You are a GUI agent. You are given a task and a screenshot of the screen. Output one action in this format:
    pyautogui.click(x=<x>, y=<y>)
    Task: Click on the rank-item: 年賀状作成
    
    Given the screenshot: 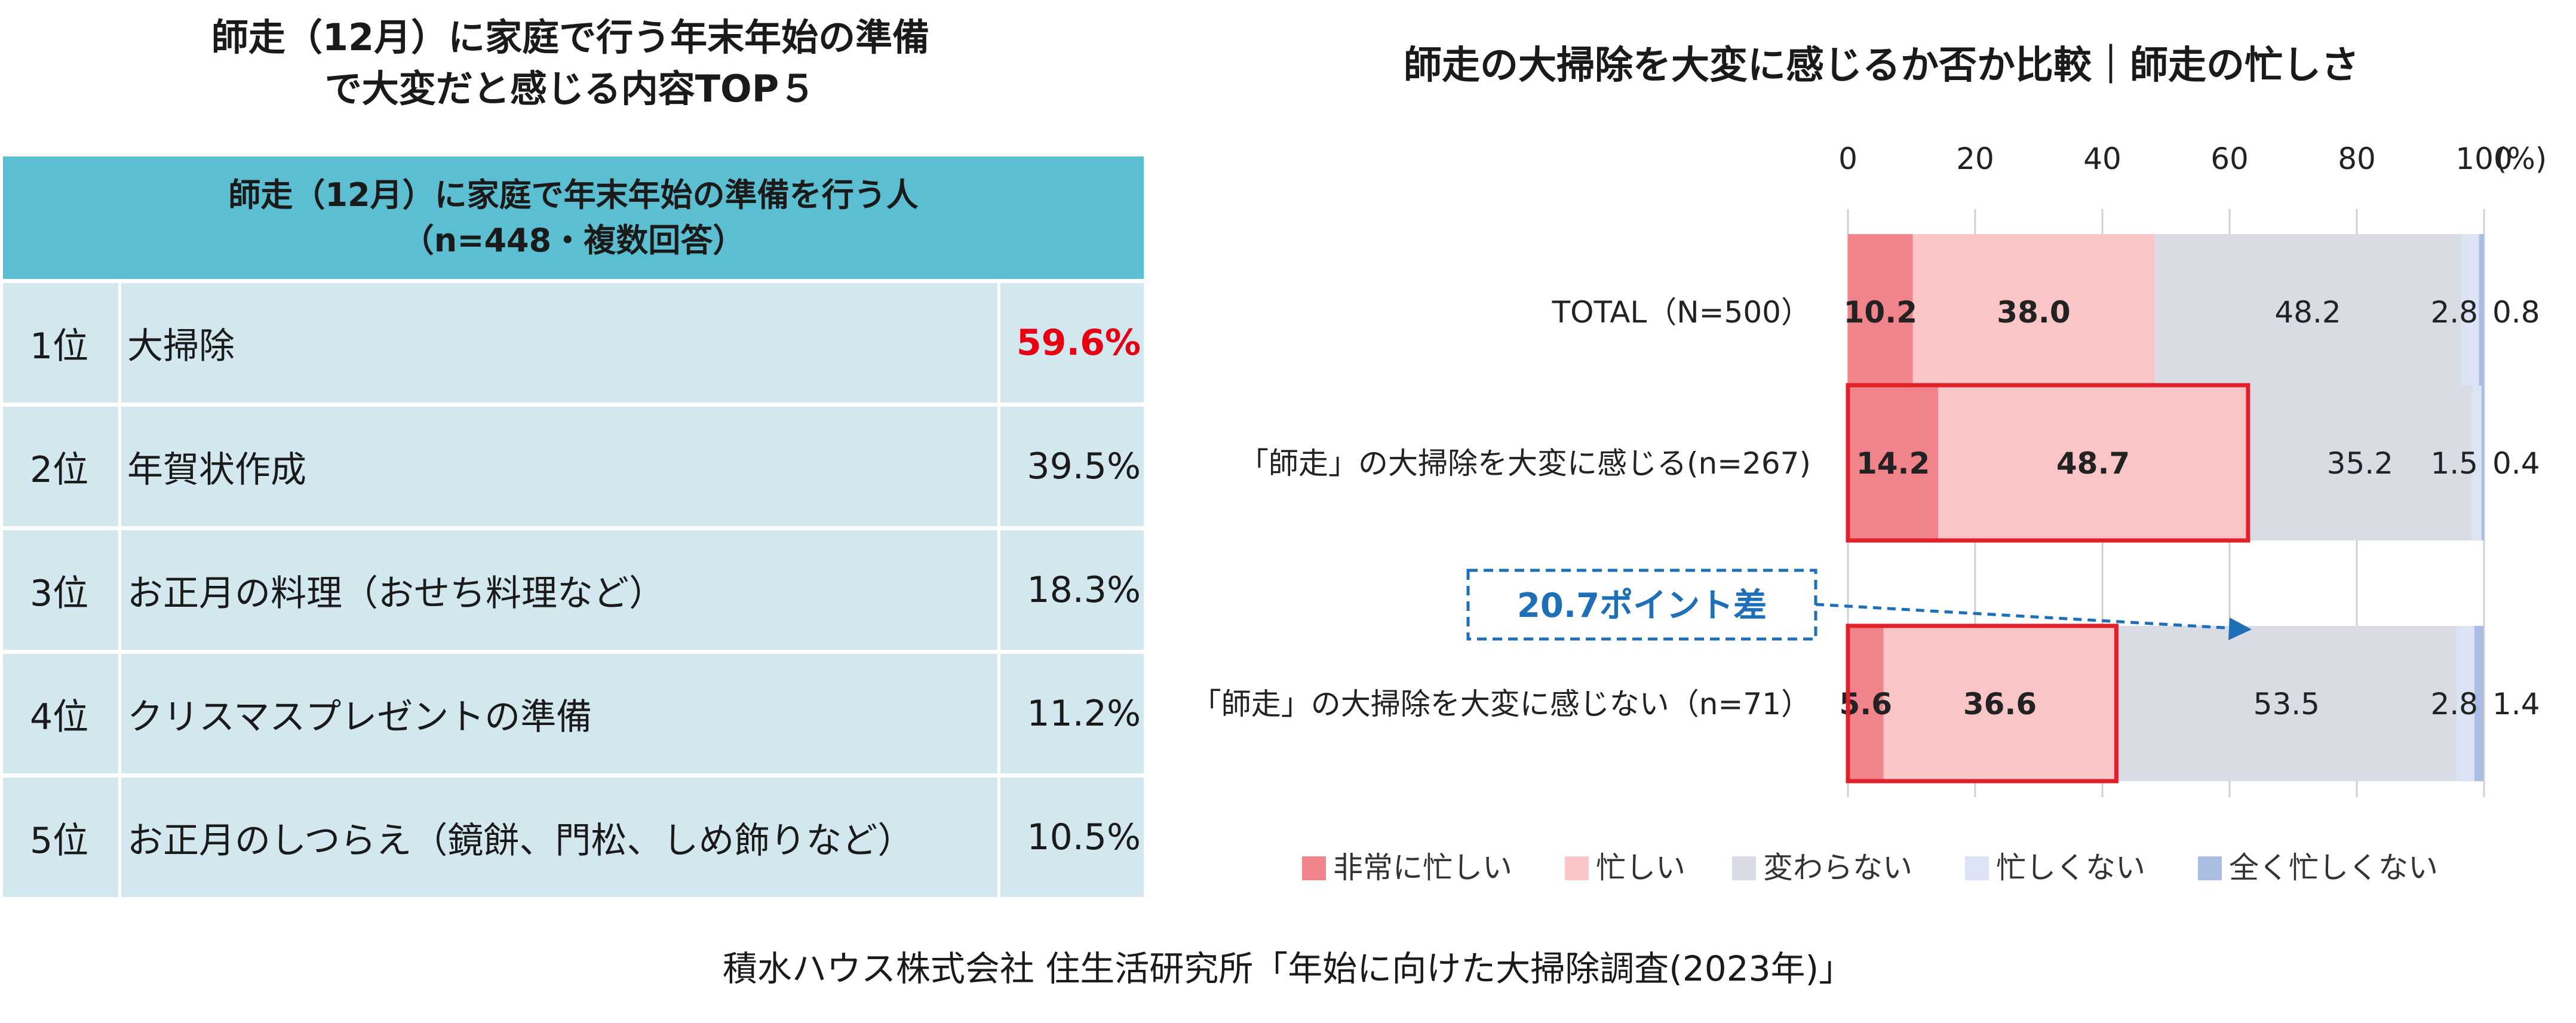 What is the action you would take?
    pyautogui.click(x=560, y=466)
    